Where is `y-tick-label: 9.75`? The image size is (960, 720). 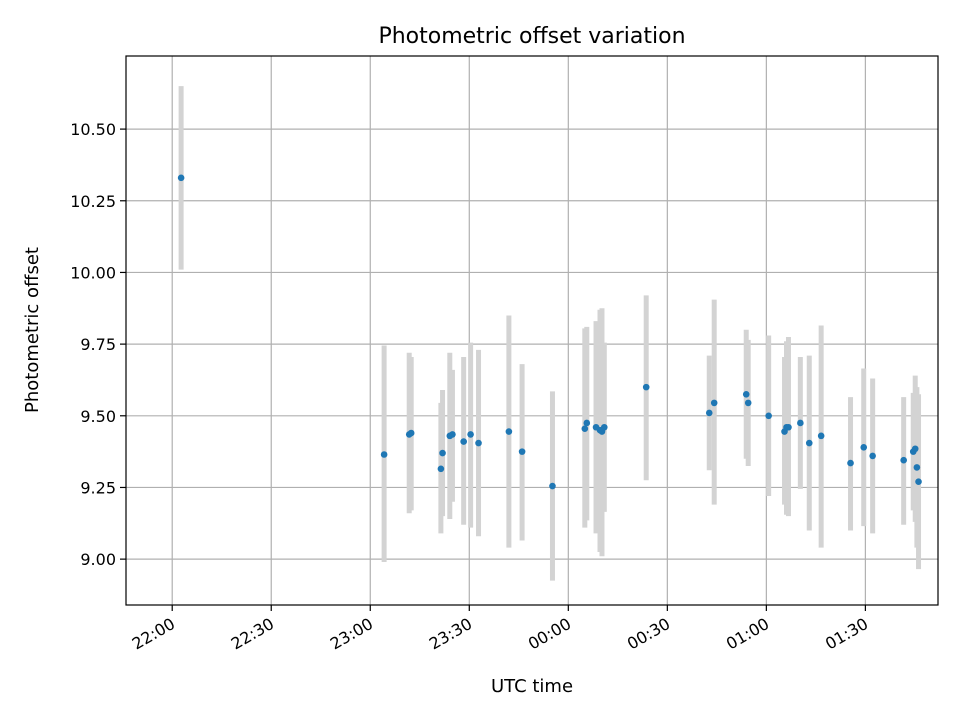 y-tick-label: 9.75 is located at coordinates (98, 344).